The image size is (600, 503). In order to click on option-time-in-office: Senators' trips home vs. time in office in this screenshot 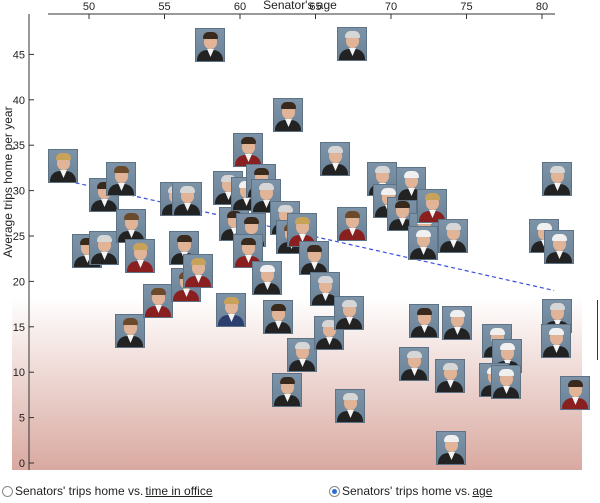, I will do `click(107, 491)`.